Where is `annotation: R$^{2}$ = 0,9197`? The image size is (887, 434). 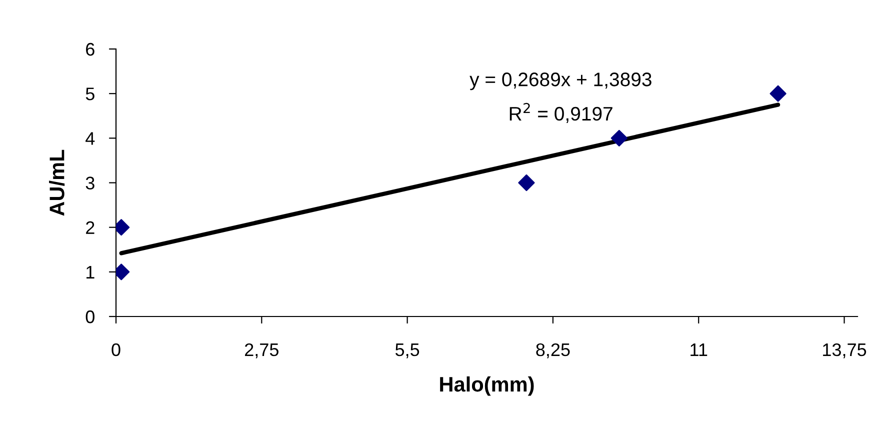
annotation: R$^{2}$ = 0,9197 is located at coordinates (561, 112).